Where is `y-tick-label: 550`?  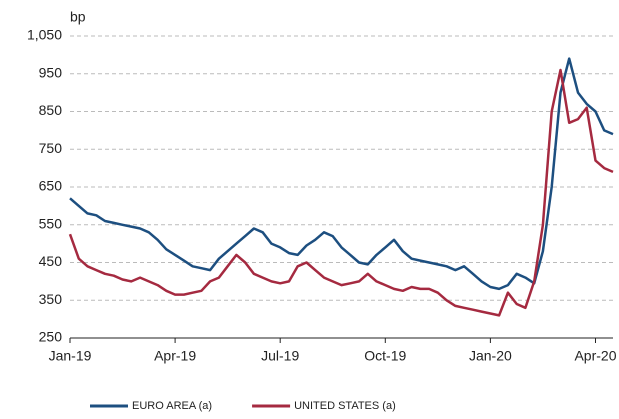
y-tick-label: 550 is located at coordinates (51, 223).